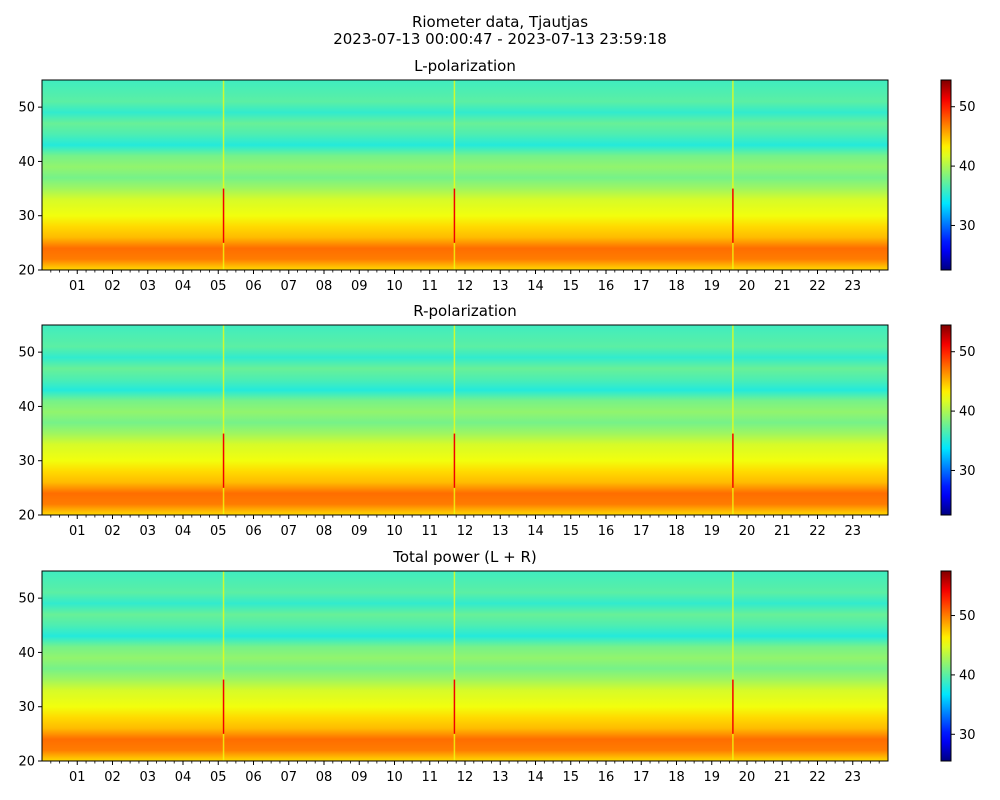  Describe the element at coordinates (500, 22) in the screenshot. I see `figure-title: Riometer data, Tjautjas` at that location.